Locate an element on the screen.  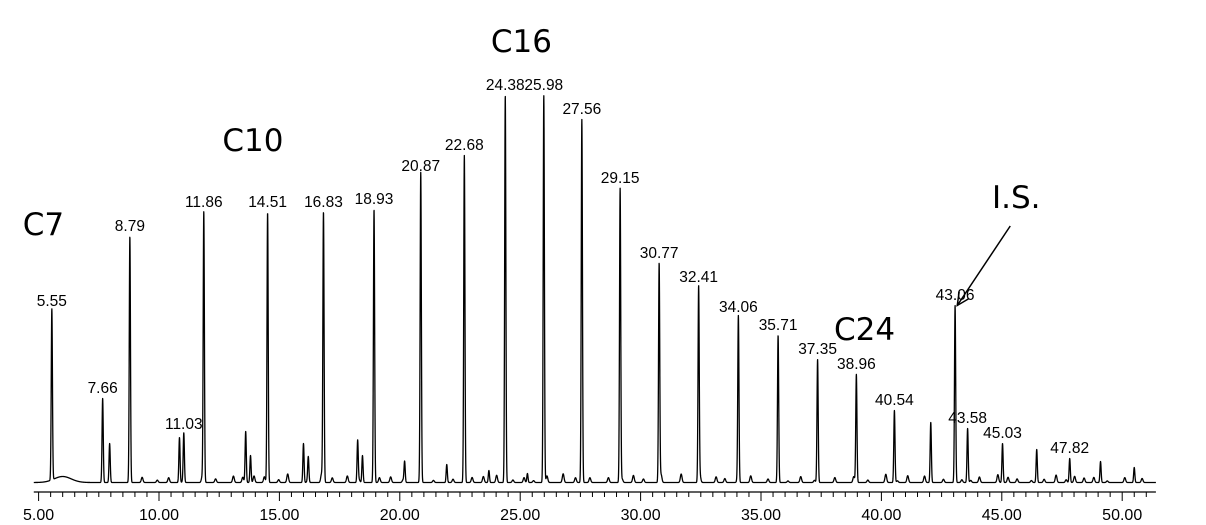
x-tick-label: 50.00 is located at coordinates (1122, 515).